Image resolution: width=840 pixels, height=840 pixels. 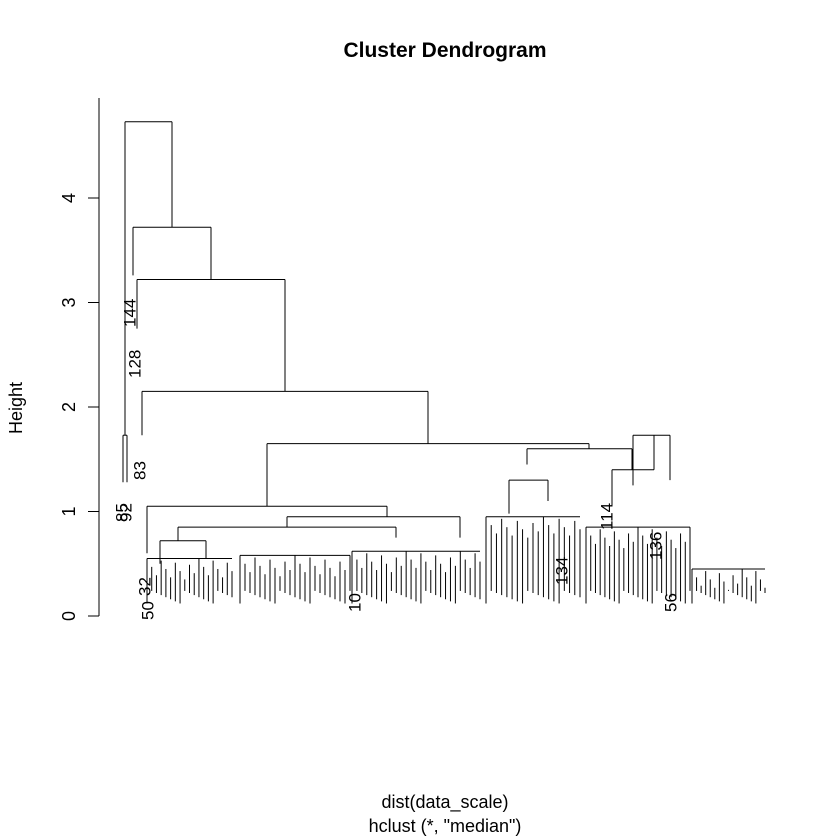 What do you see at coordinates (606, 516) in the screenshot?
I see `leaf-label-114: 114` at bounding box center [606, 516].